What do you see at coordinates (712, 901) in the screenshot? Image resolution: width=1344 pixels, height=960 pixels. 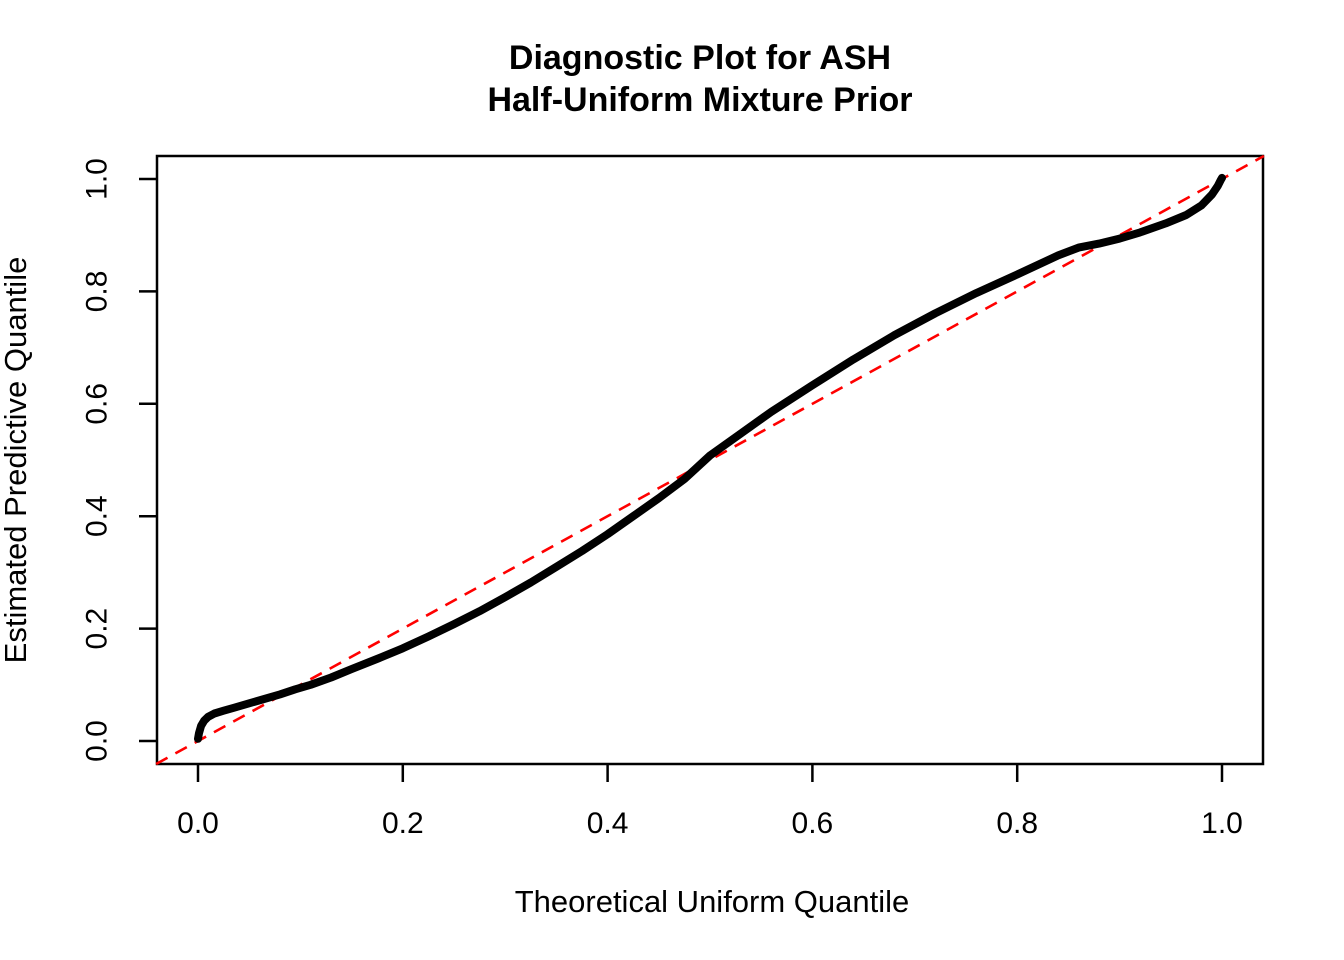 I see `x-axis-title: Theoretical Uniform Quantile` at bounding box center [712, 901].